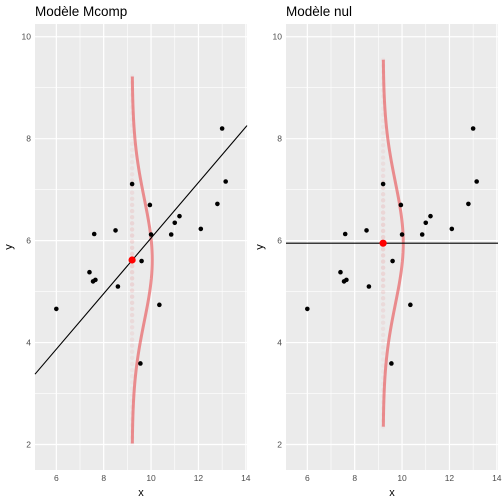  What do you see at coordinates (497, 478) in the screenshot?
I see `x-tick-label: 14` at bounding box center [497, 478].